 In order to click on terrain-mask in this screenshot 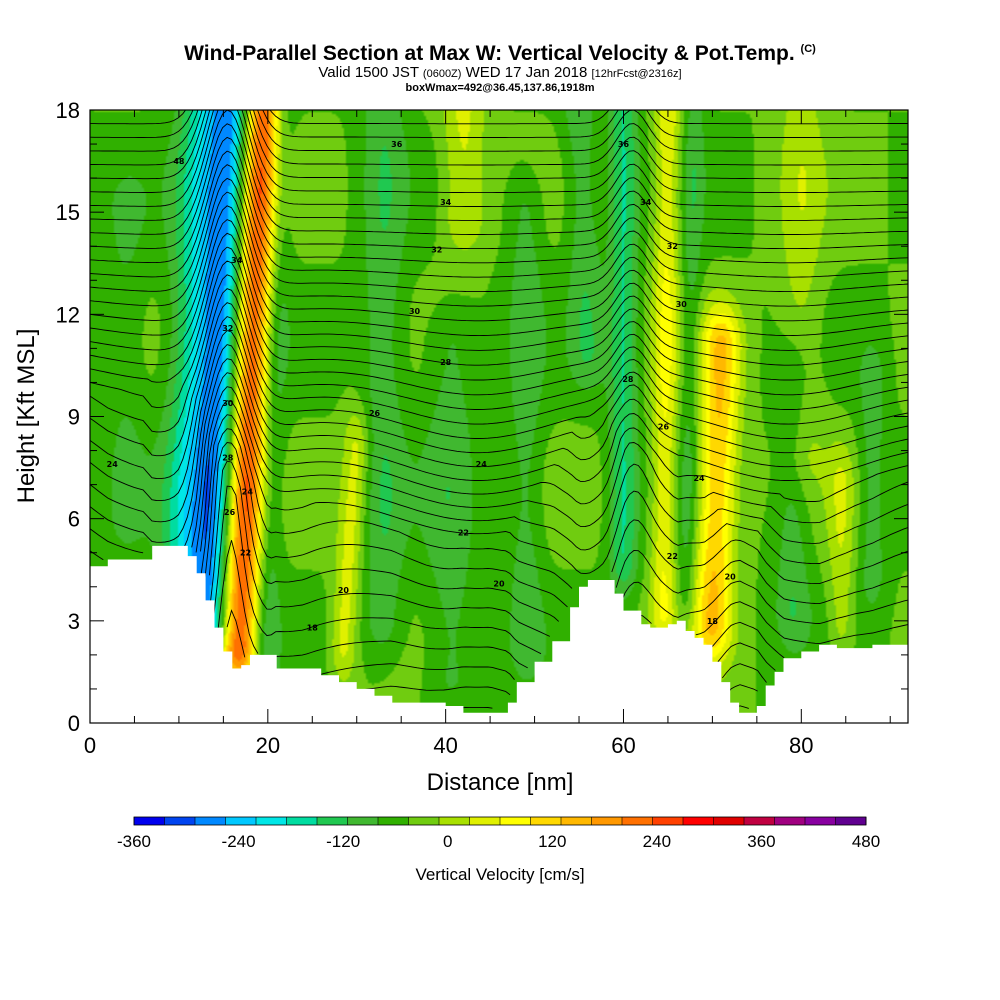, I will do `click(499, 634)`.